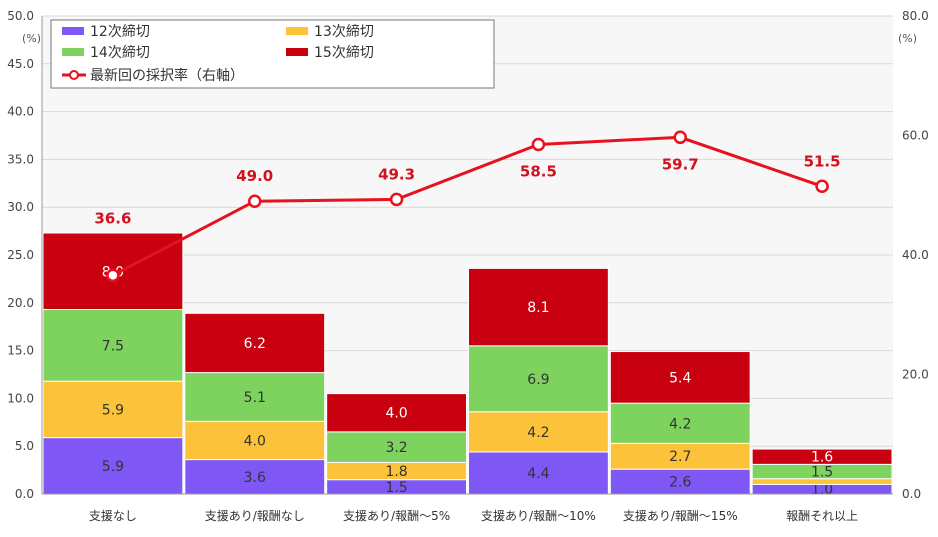  I want to click on left-tick-label: 5.0, so click(24, 446).